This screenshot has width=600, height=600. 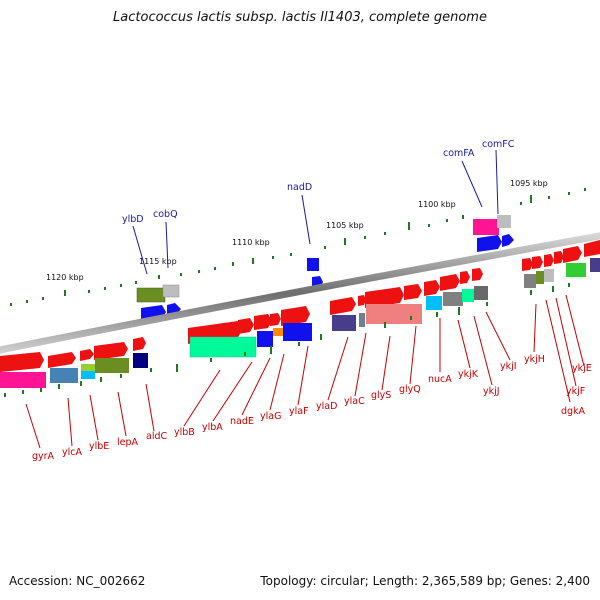 What do you see at coordinates (72, 452) in the screenshot?
I see `gene-label-ylcA: ylcA` at bounding box center [72, 452].